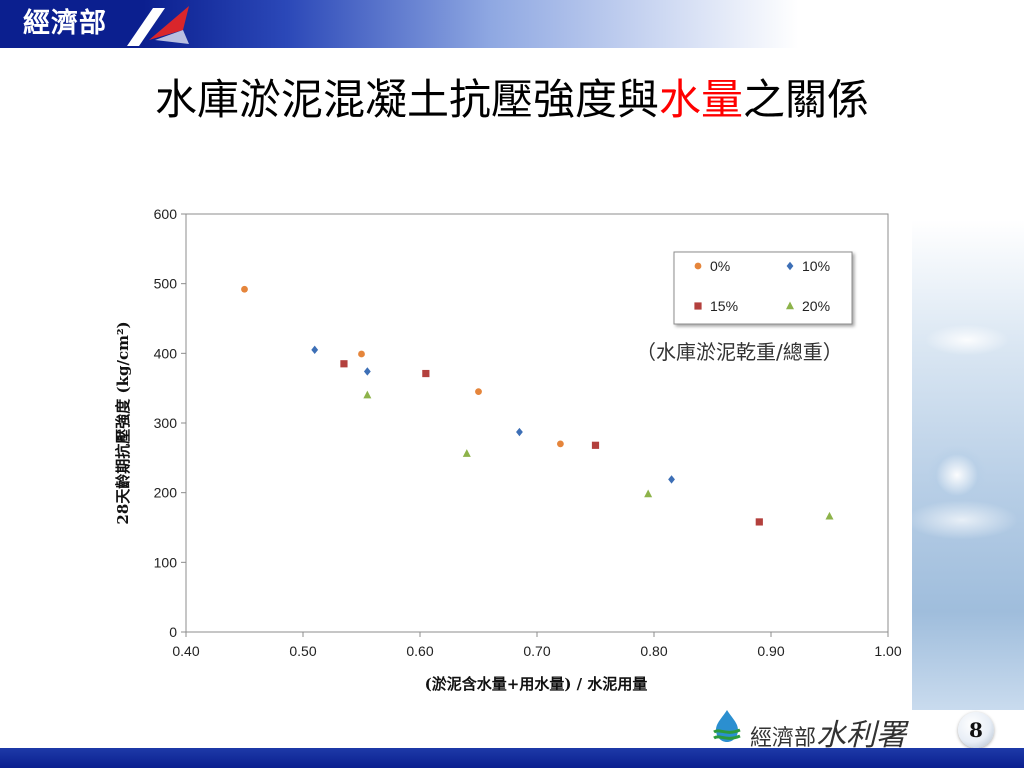  Describe the element at coordinates (816, 306) in the screenshot. I see `legend-label: 20%` at that location.